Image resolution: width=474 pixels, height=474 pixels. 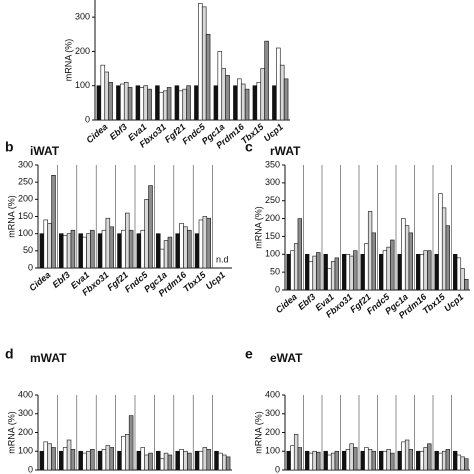 I want to click on y-tick-label: 0, so click(x=277, y=289).